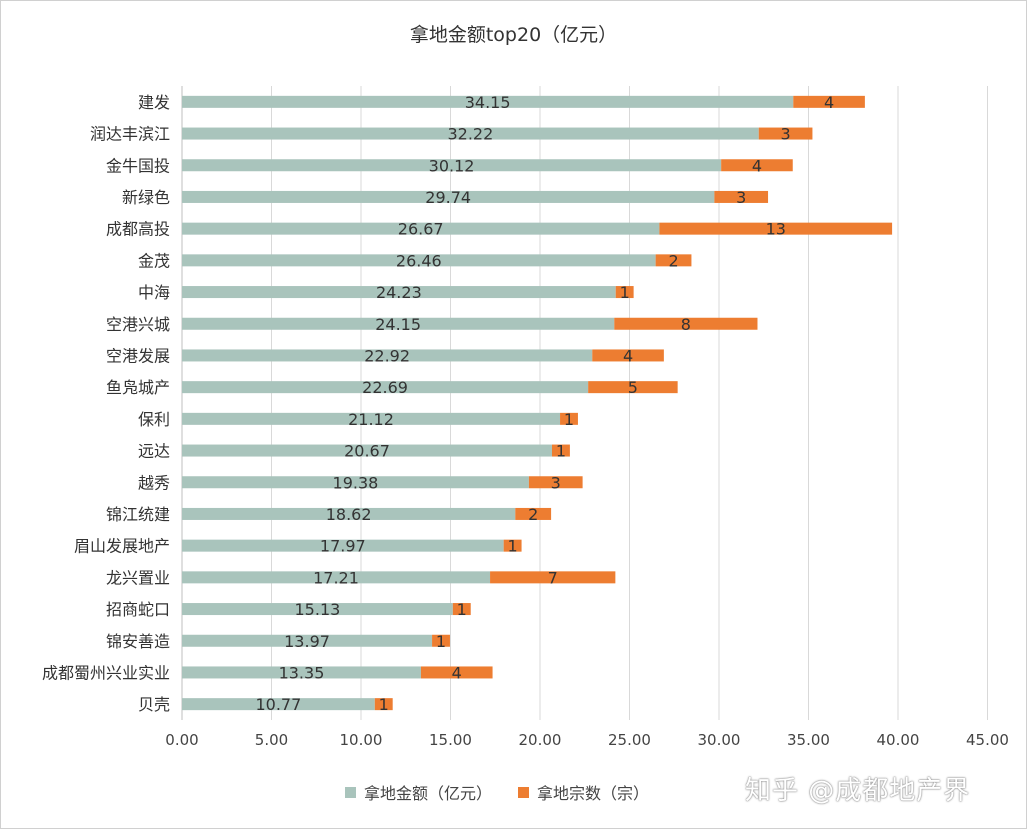  I want to click on category-label: 金牛国投, so click(138, 165).